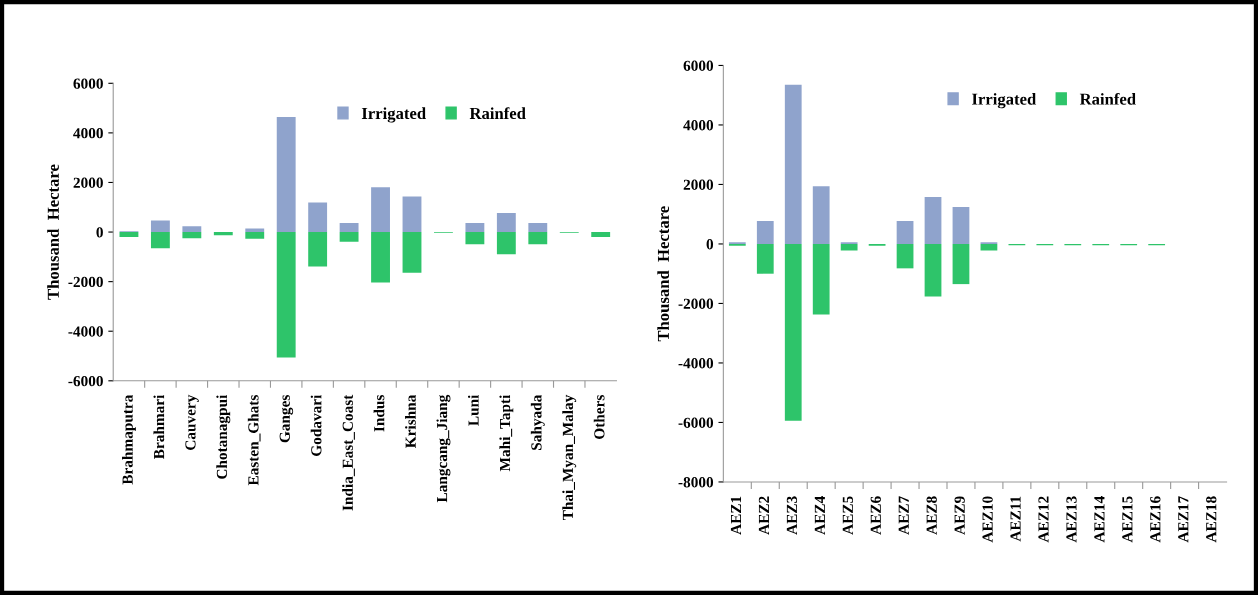 This screenshot has width=1258, height=595. What do you see at coordinates (1155, 519) in the screenshot?
I see `x-tick-label: AEZ16` at bounding box center [1155, 519].